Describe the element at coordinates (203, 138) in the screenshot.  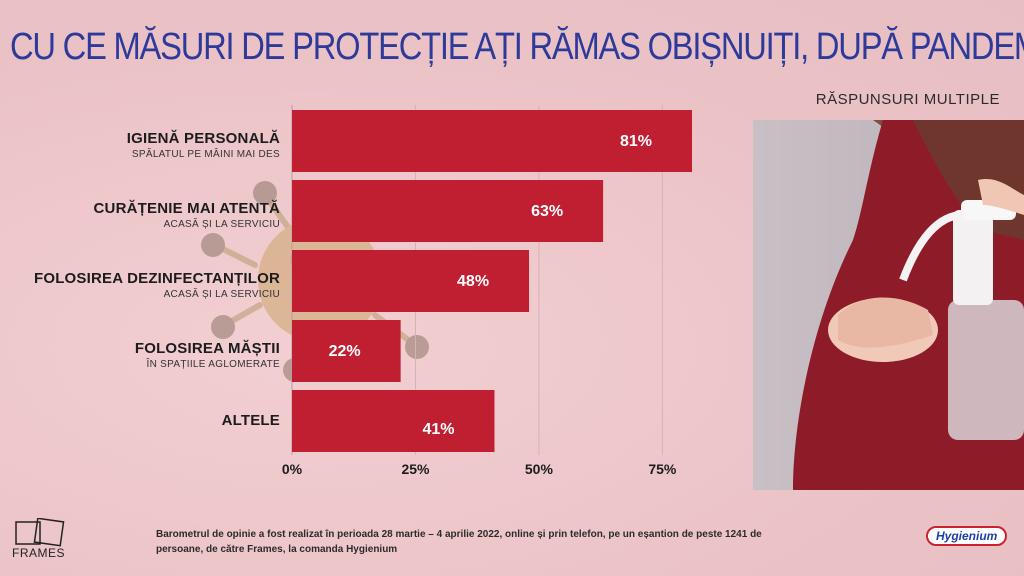
I see `category-main-label: IGIENĂ PERSONALĂ` at that location.